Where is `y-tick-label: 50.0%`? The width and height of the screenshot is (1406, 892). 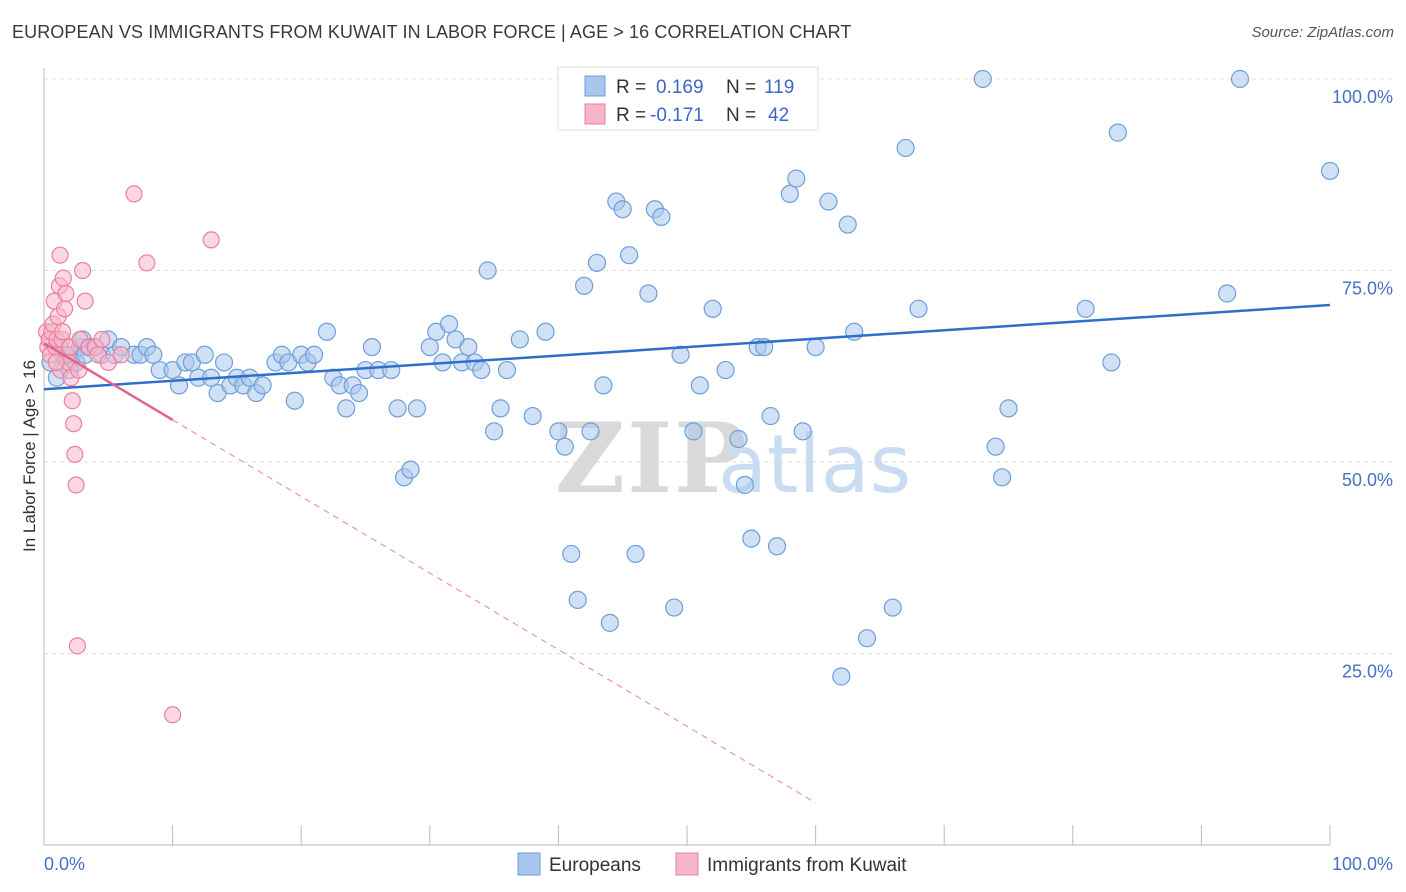 y-tick-label: 50.0% is located at coordinates (1367, 480).